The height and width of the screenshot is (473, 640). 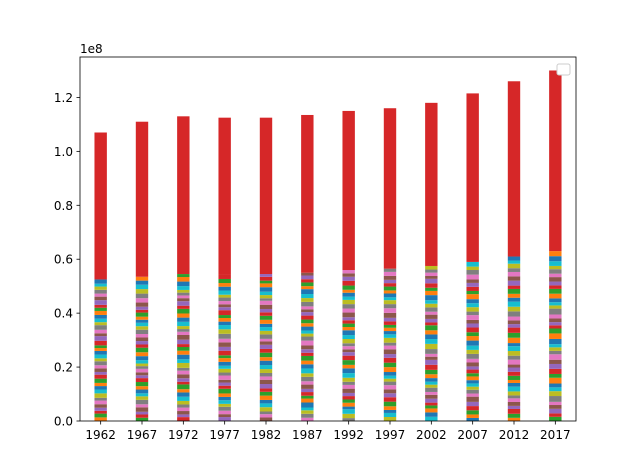 I want to click on bar-stack-1987, so click(x=307, y=267).